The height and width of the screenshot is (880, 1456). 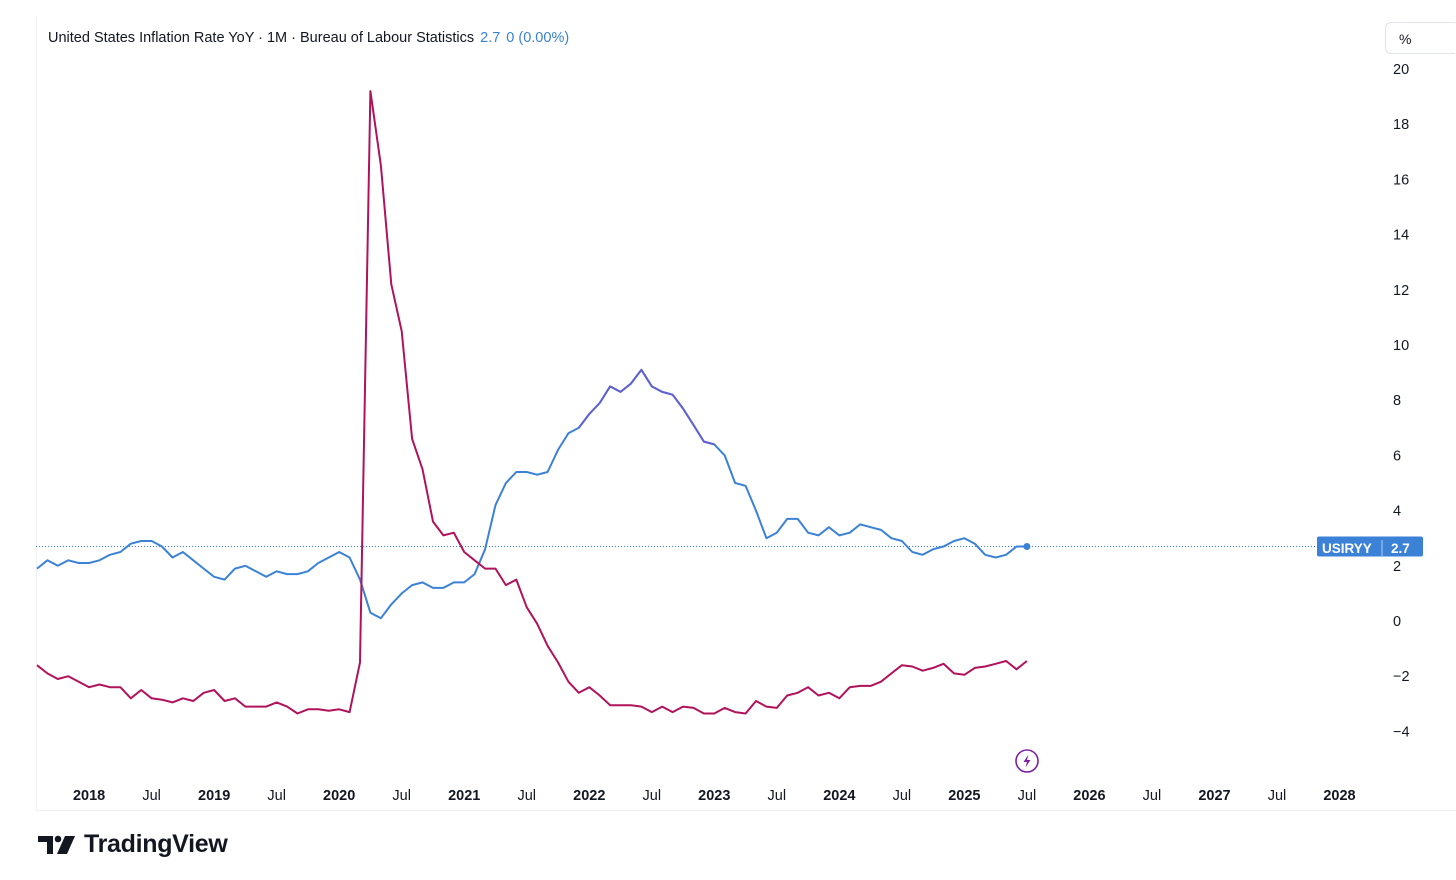 What do you see at coordinates (1401, 677) in the screenshot?
I see `y-tick-label: −2` at bounding box center [1401, 677].